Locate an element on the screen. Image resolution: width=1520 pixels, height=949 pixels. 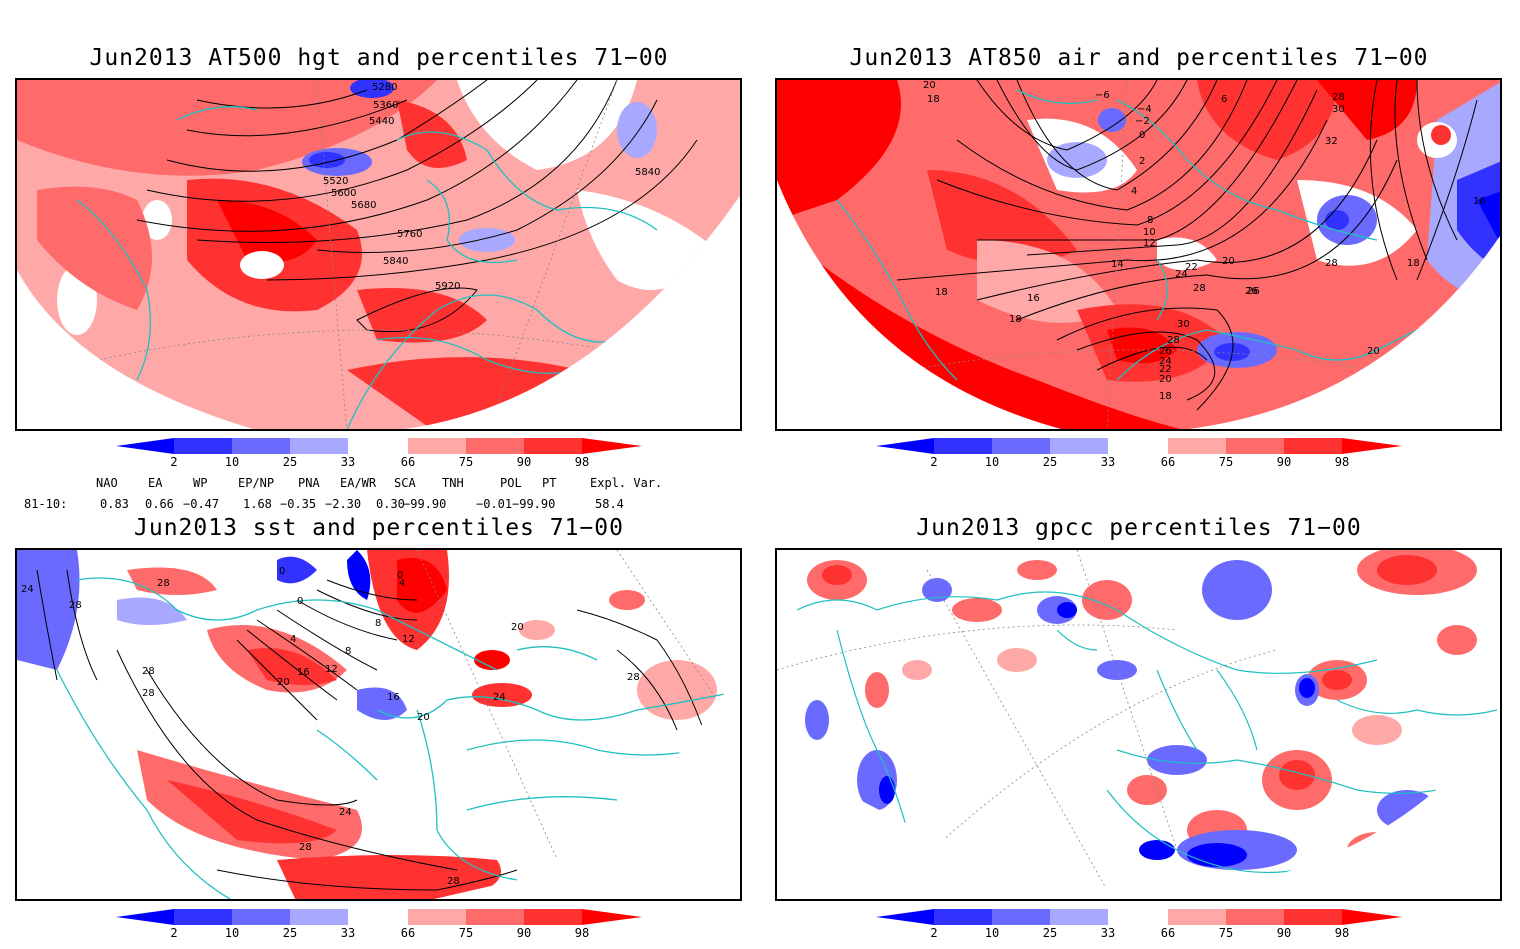
contour-label: 5840 is located at coordinates (647, 172).